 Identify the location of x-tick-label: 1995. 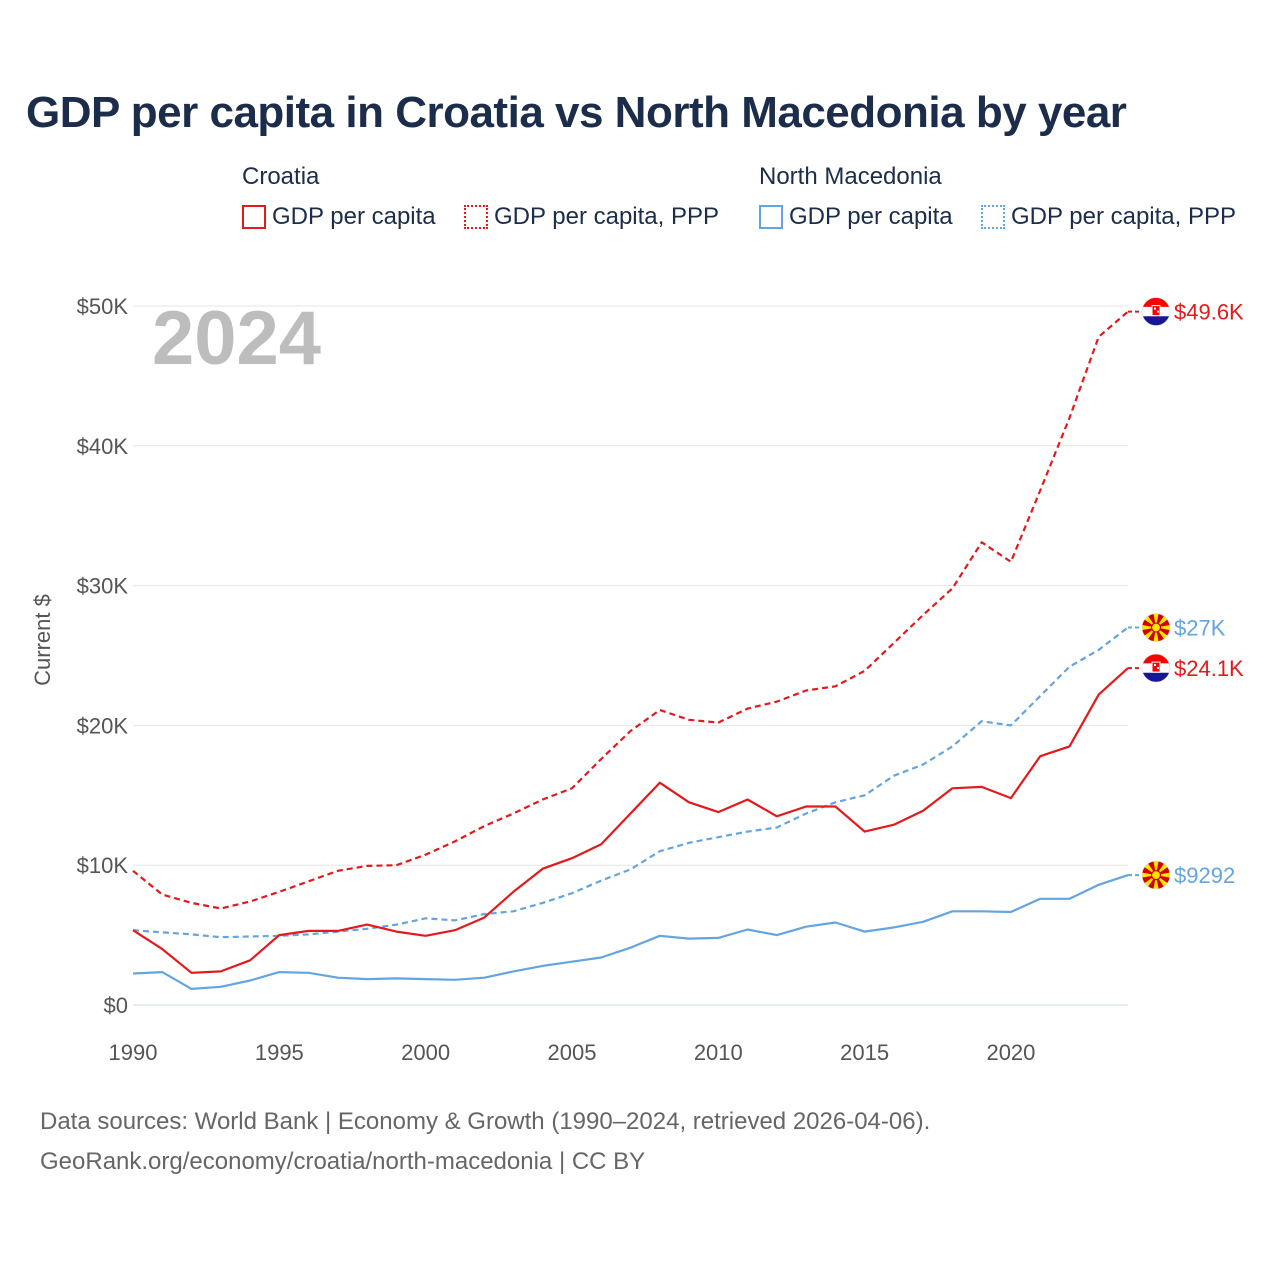
(279, 1052).